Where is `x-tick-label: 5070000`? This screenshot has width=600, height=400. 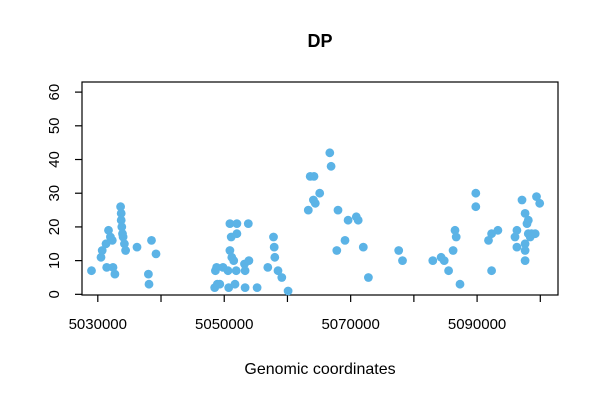 x-tick-label: 5070000 is located at coordinates (350, 324).